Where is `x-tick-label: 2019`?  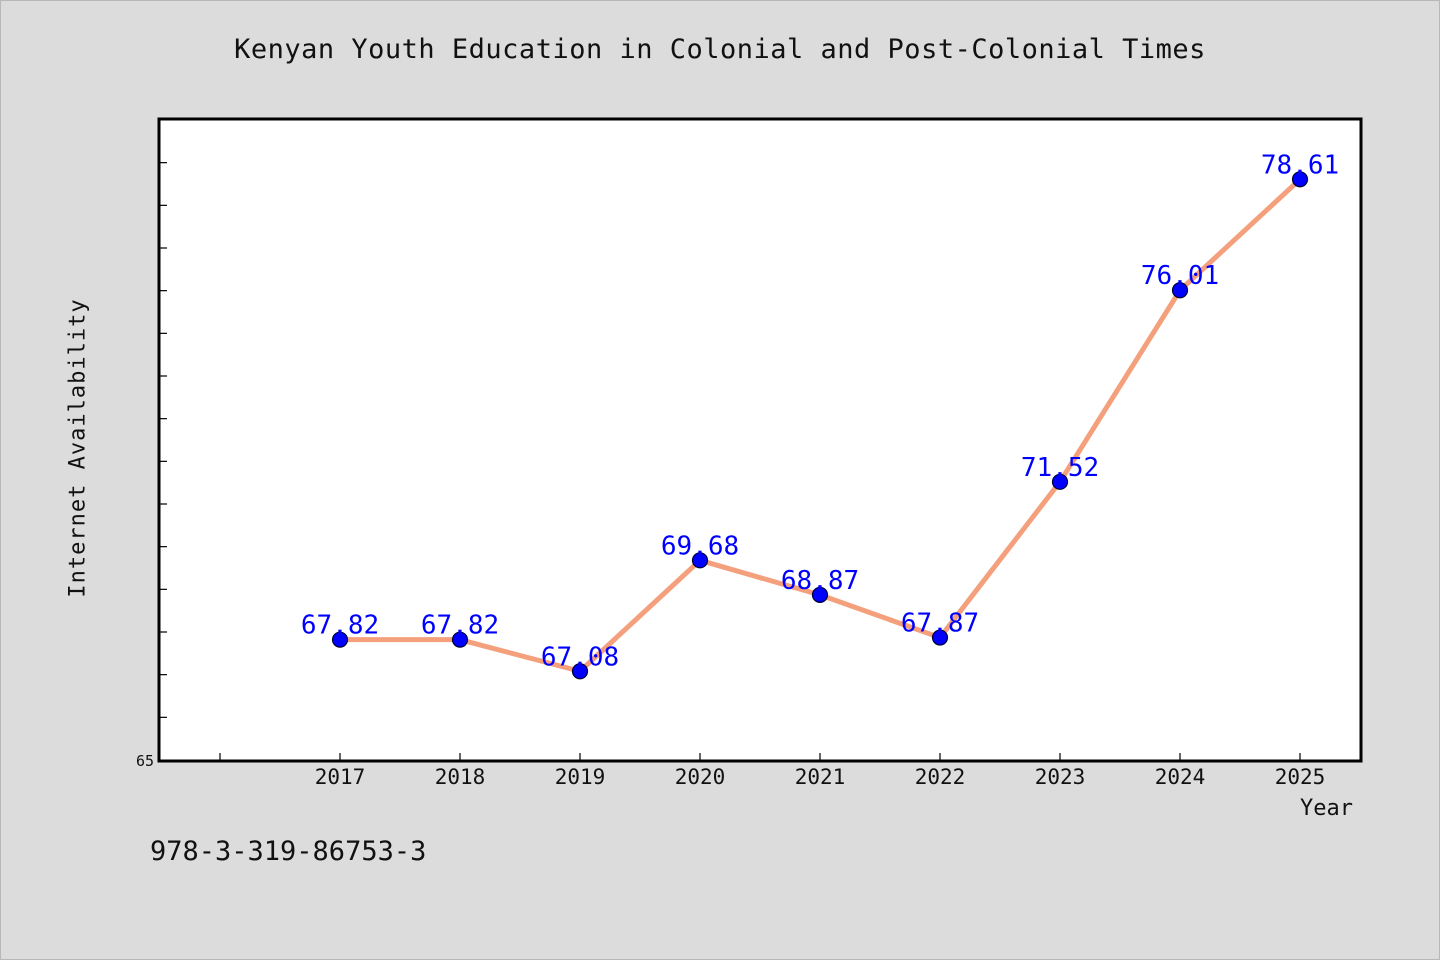
x-tick-label: 2019 is located at coordinates (580, 777).